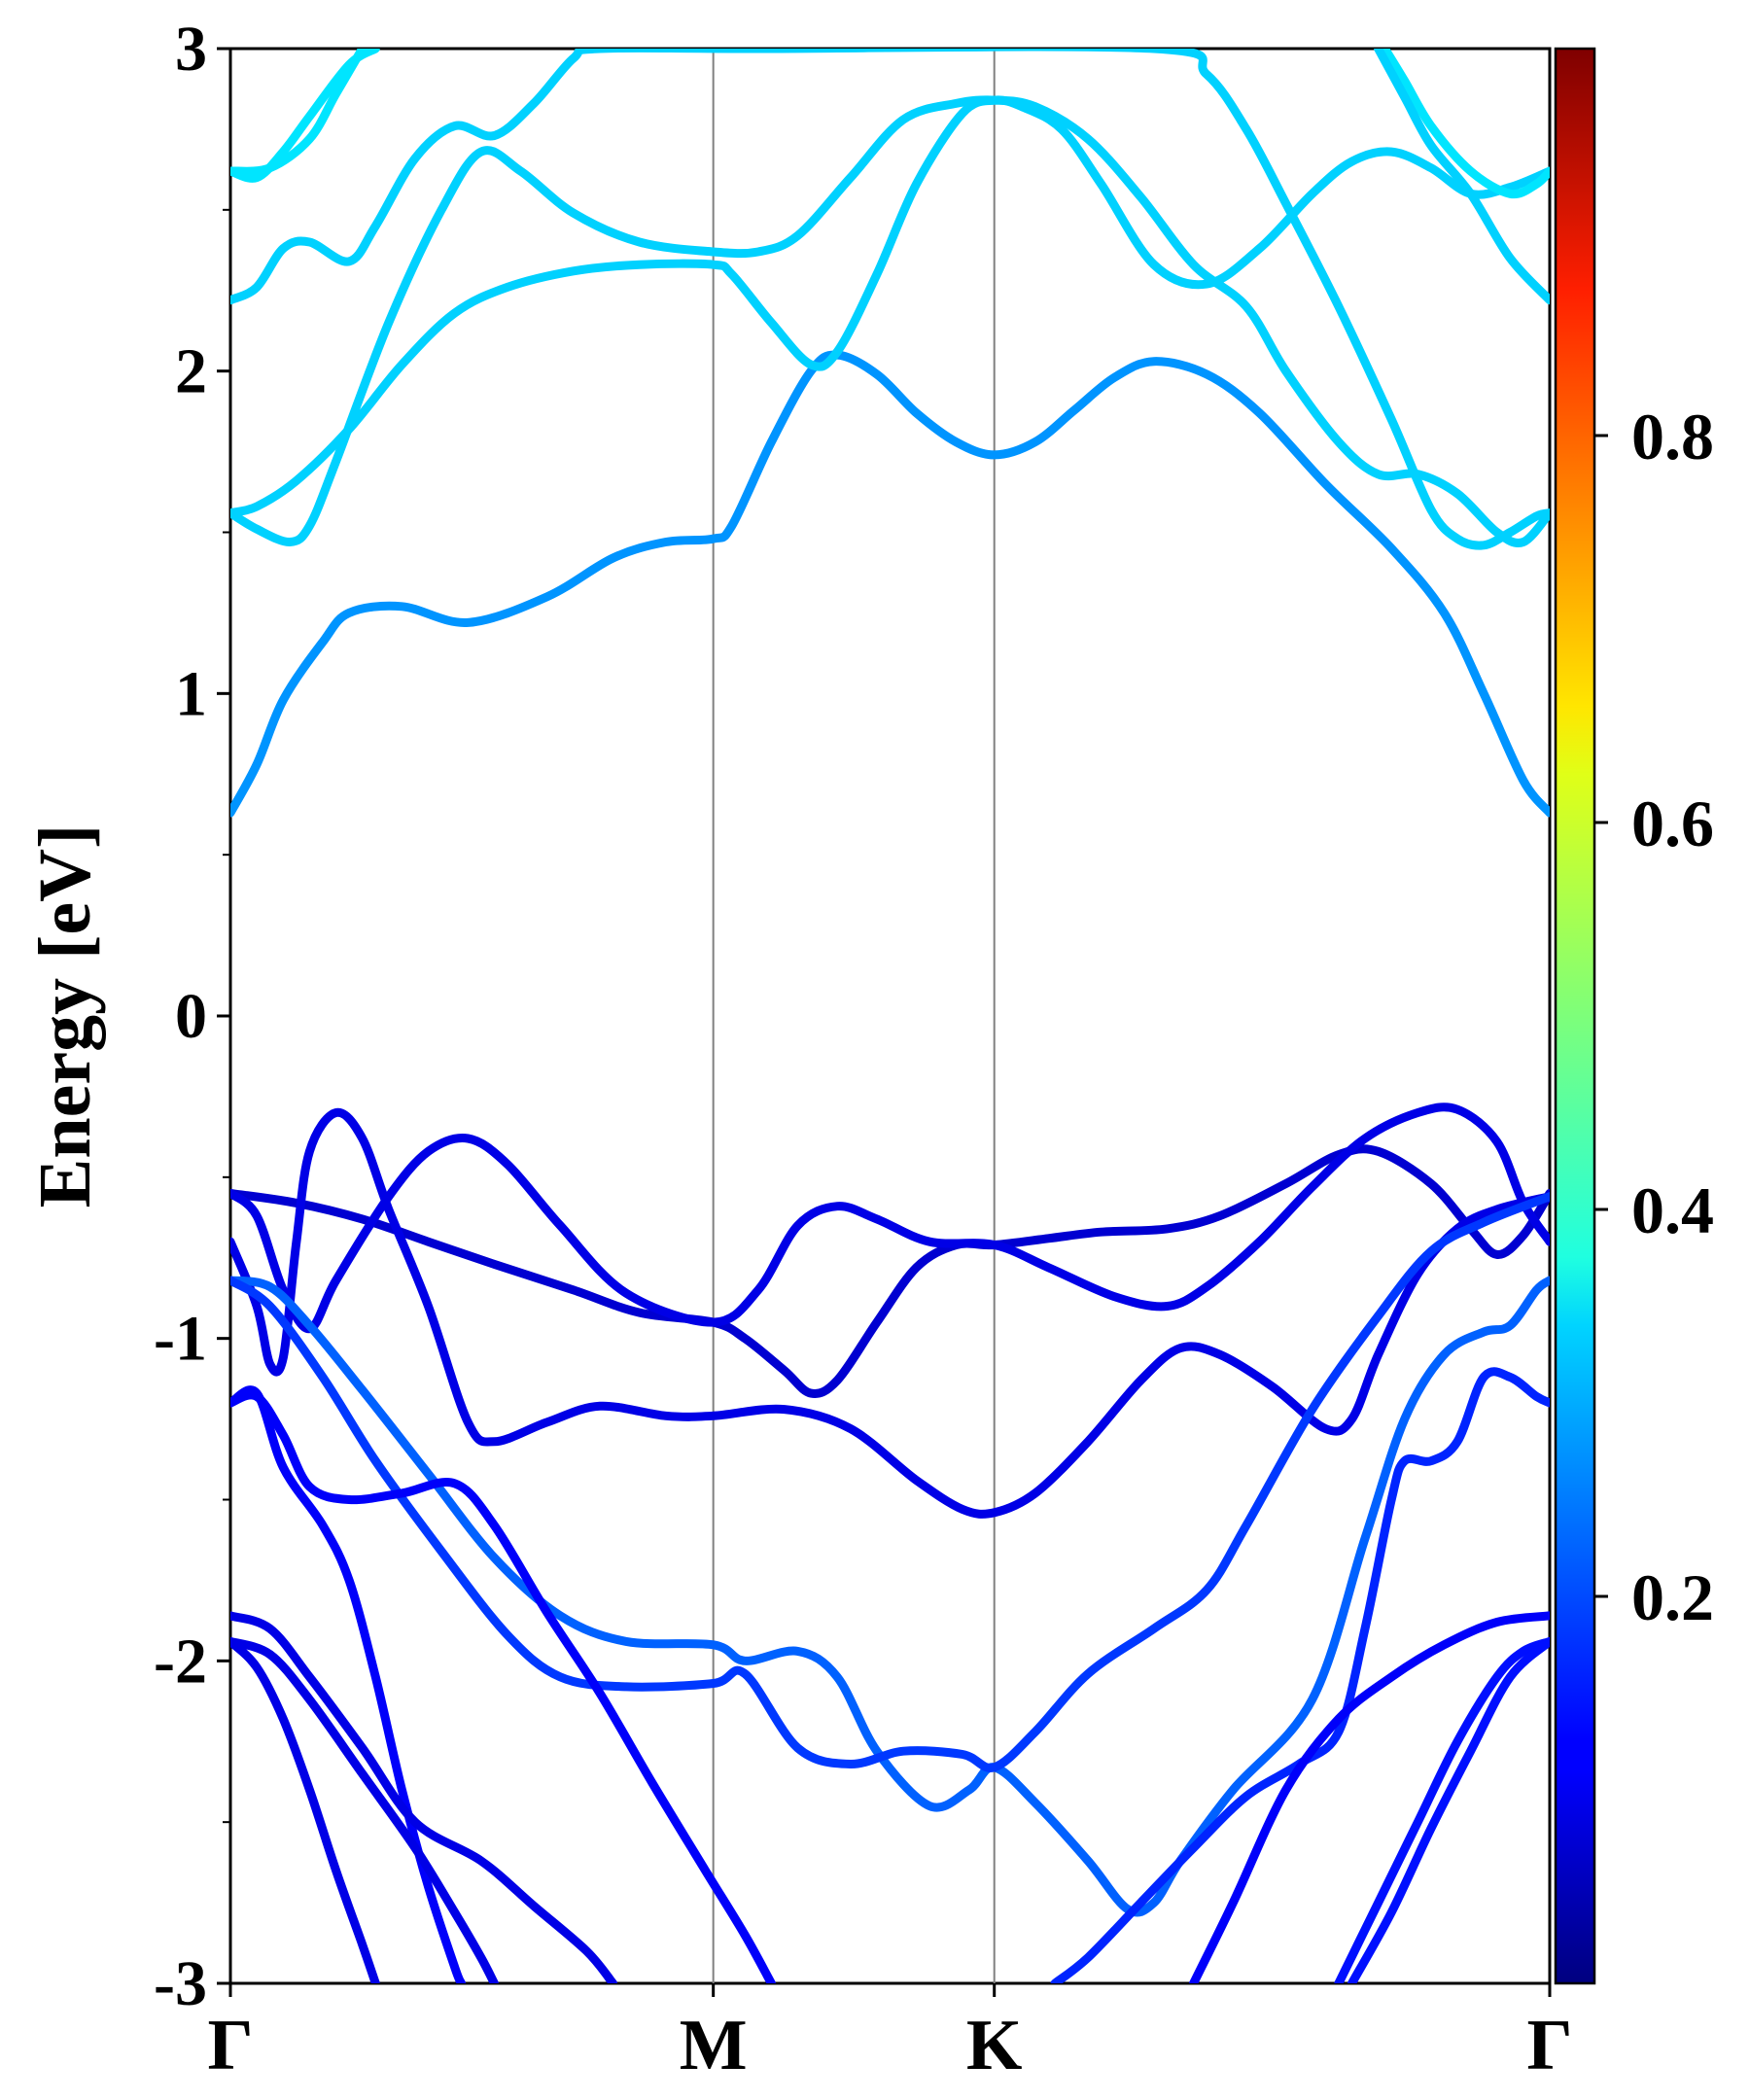 The width and height of the screenshot is (1750, 2100). What do you see at coordinates (1672, 1597) in the screenshot?
I see `colorbar-tick-label: 0.2` at bounding box center [1672, 1597].